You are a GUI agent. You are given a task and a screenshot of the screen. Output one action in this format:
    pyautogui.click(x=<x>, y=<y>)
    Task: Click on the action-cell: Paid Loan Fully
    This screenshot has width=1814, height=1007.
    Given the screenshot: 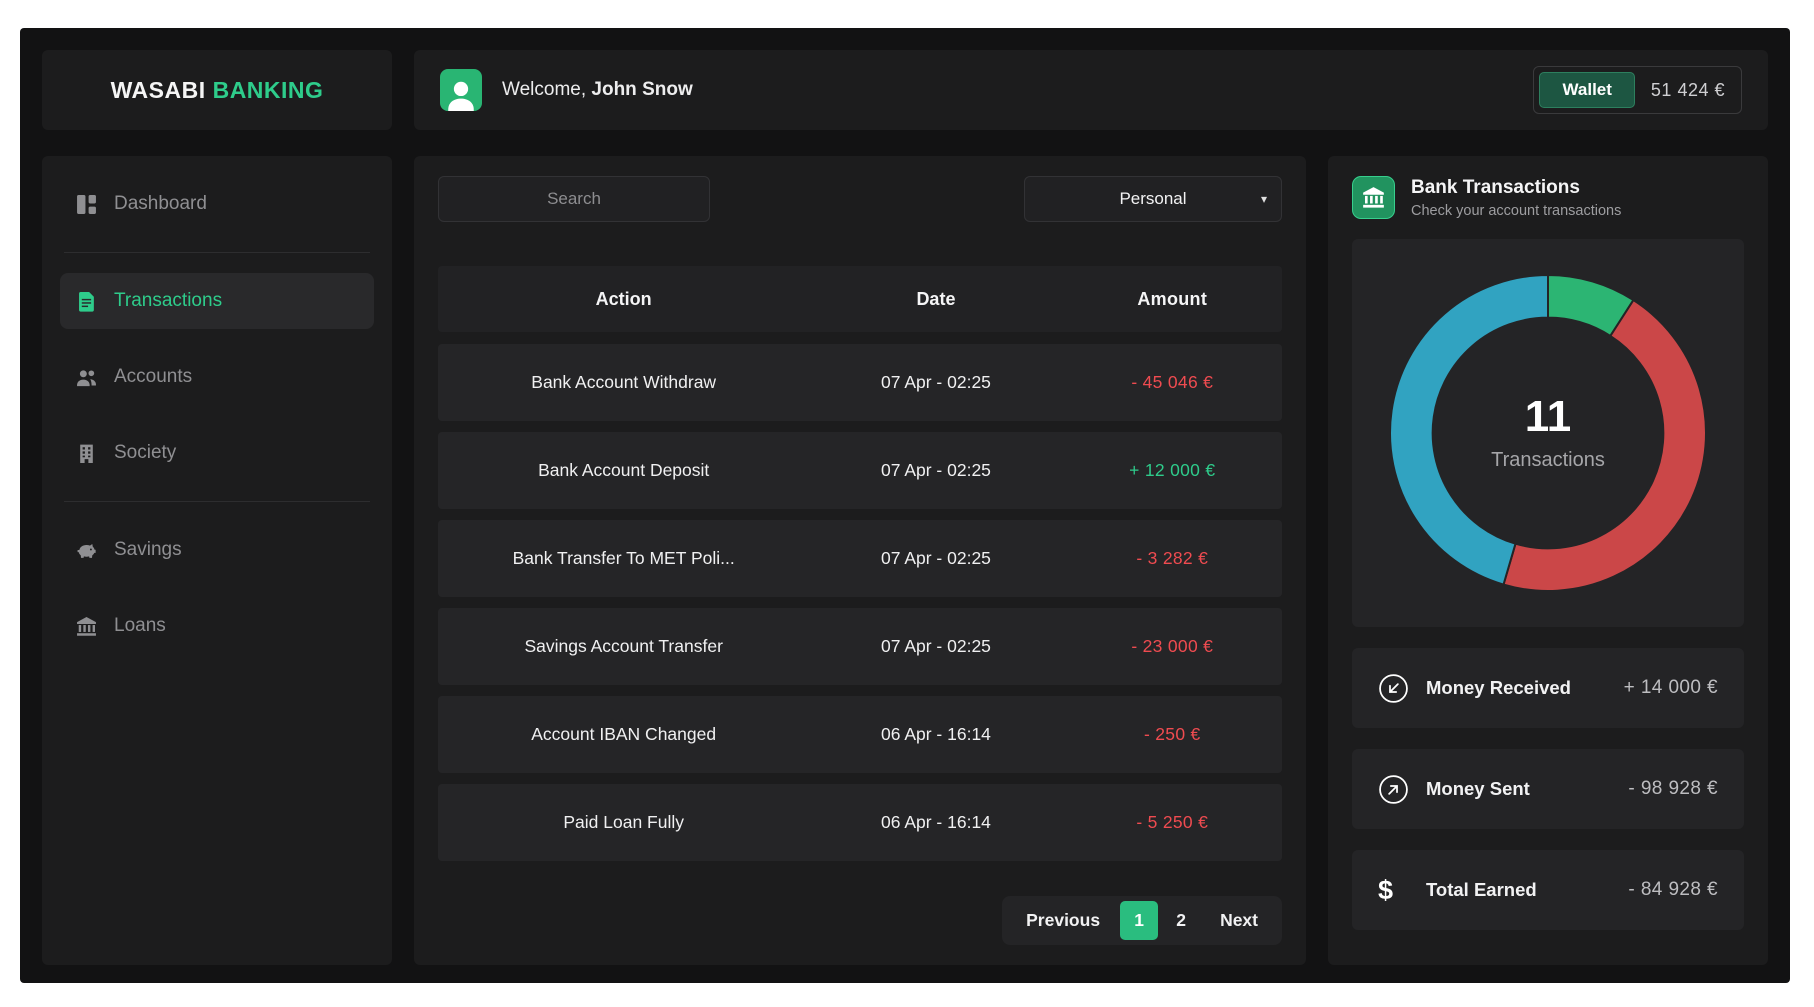 What is the action you would take?
    pyautogui.click(x=623, y=822)
    